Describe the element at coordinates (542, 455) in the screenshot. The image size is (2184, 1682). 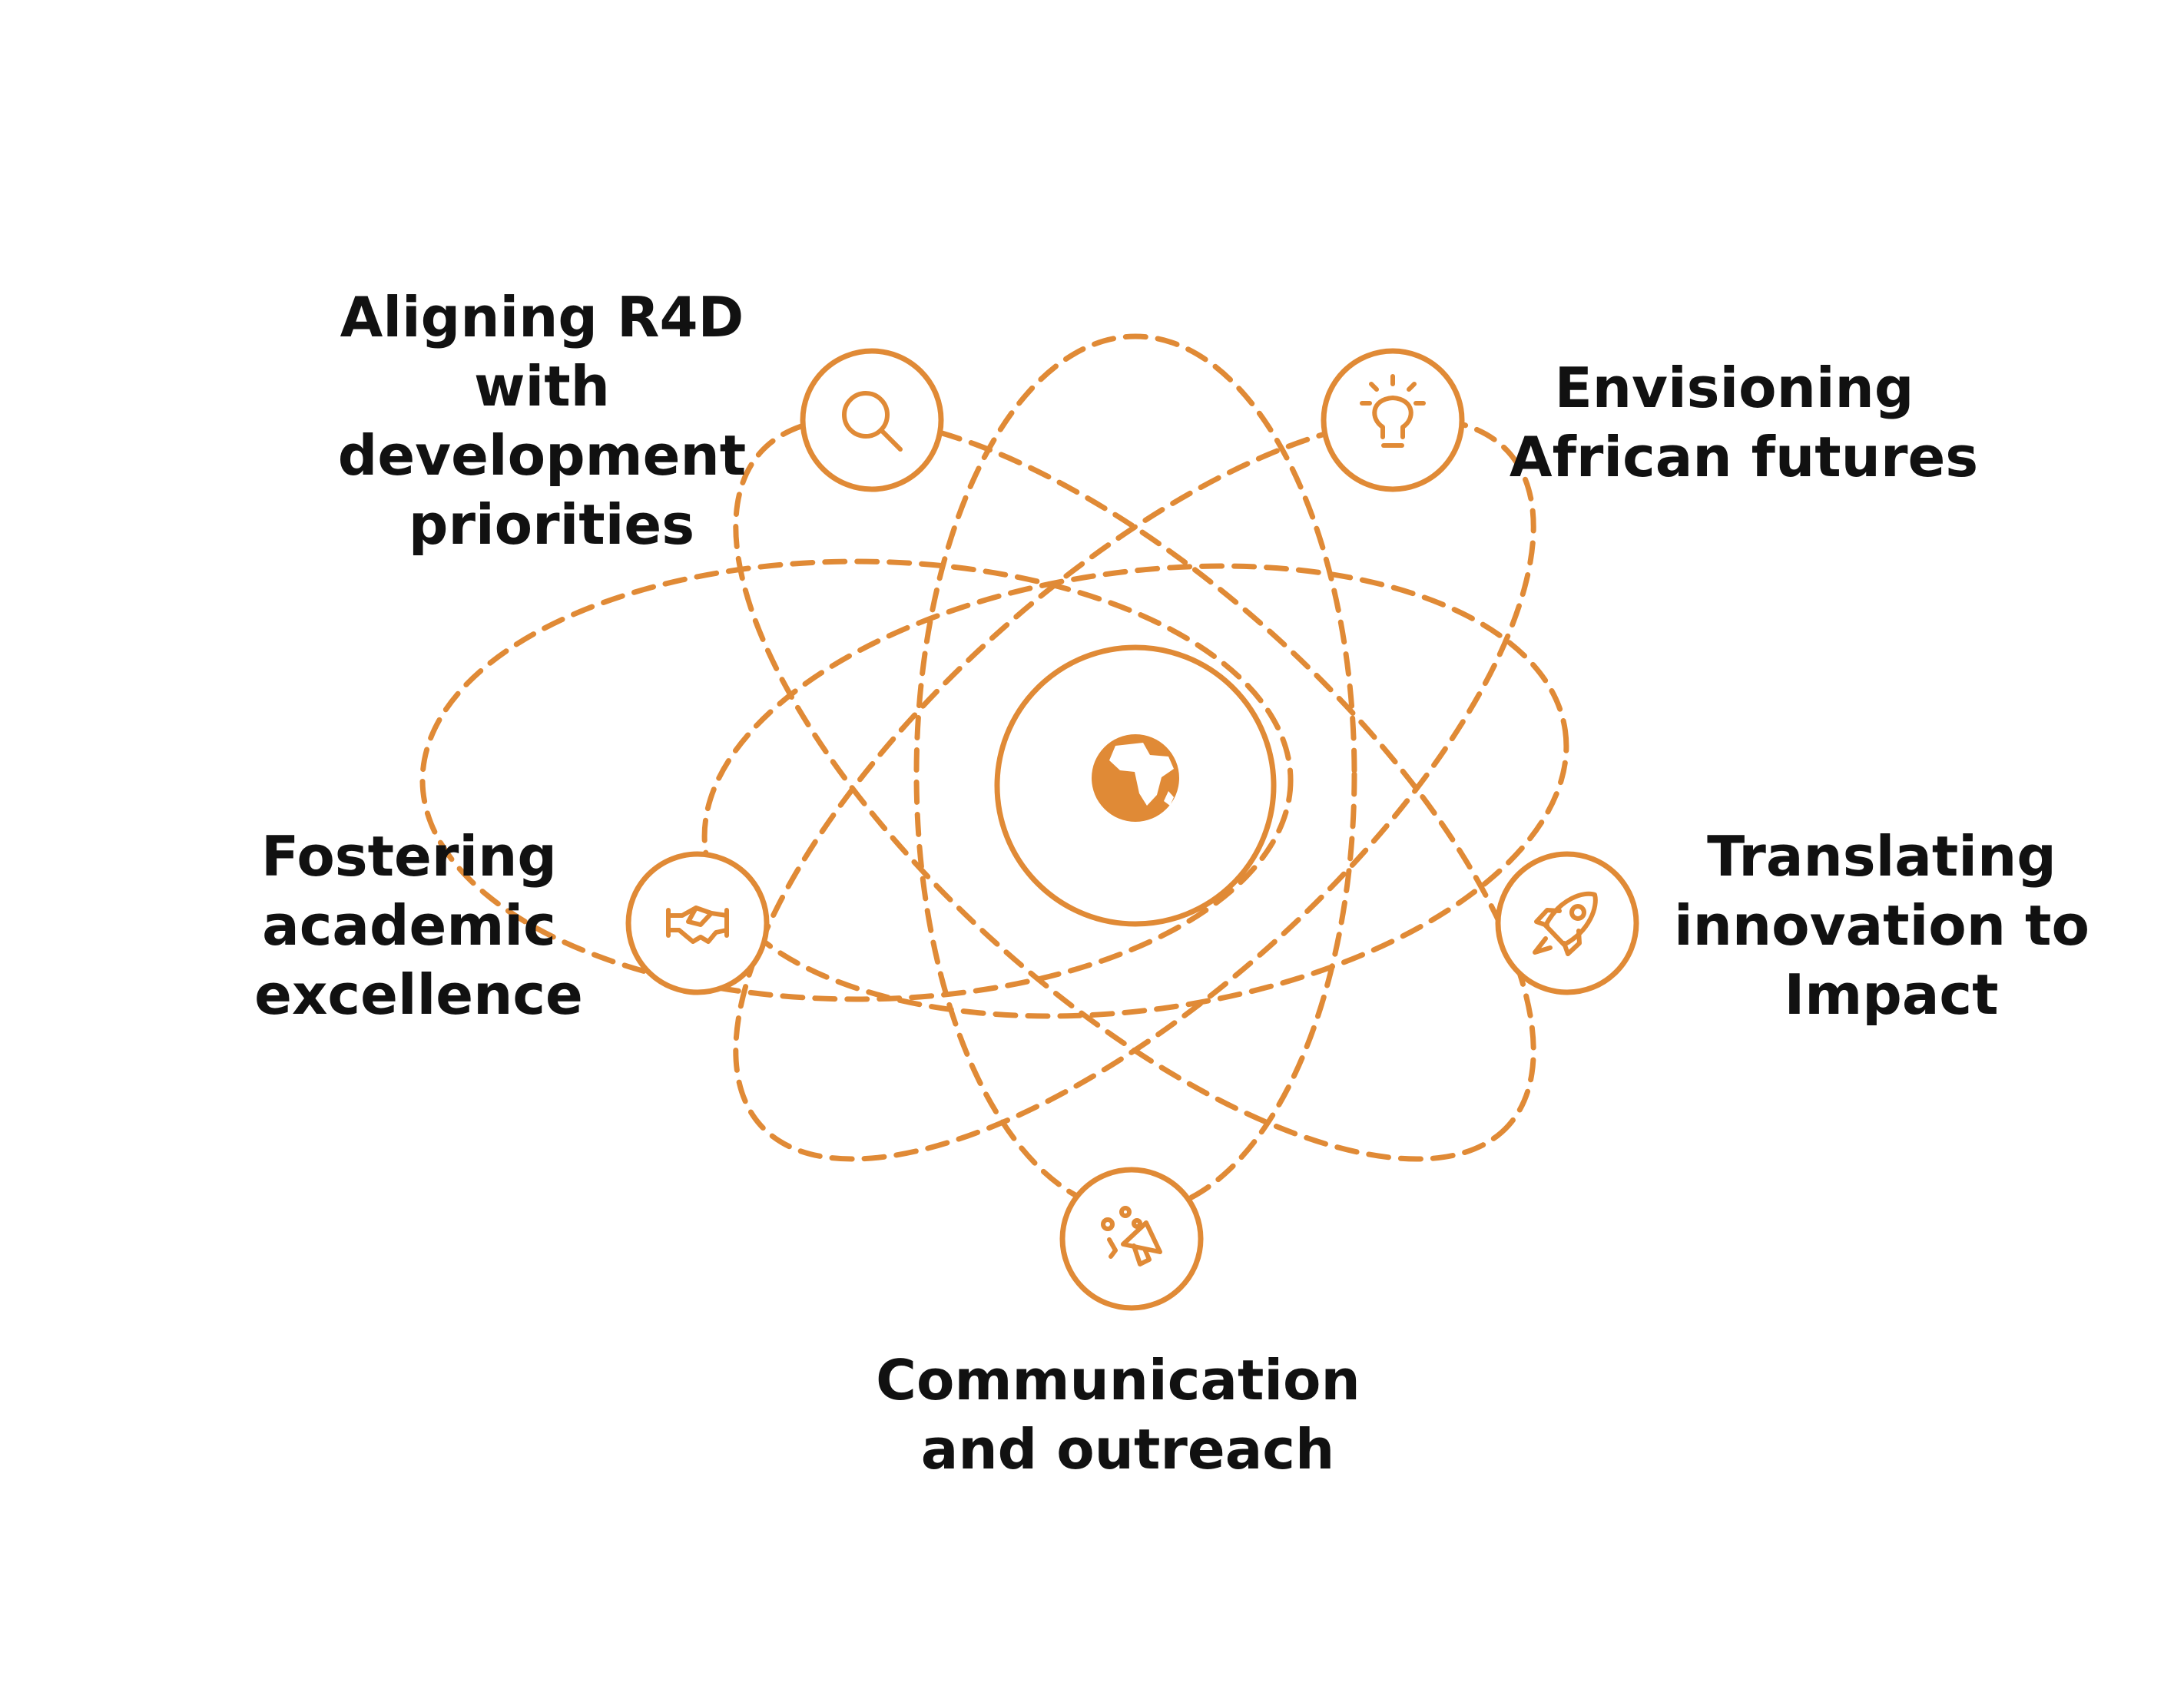
I see `label-aligning-line: development` at that location.